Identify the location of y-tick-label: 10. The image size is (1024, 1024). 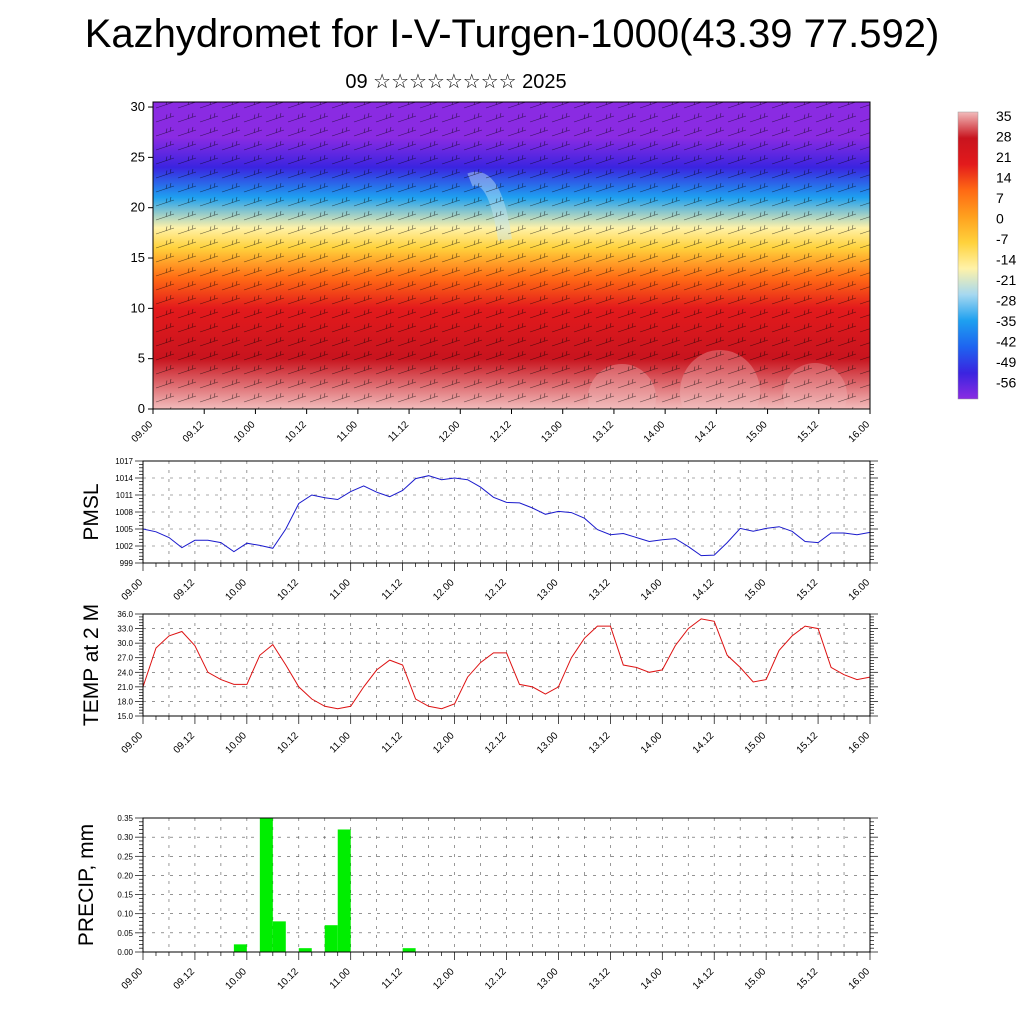
(138, 307).